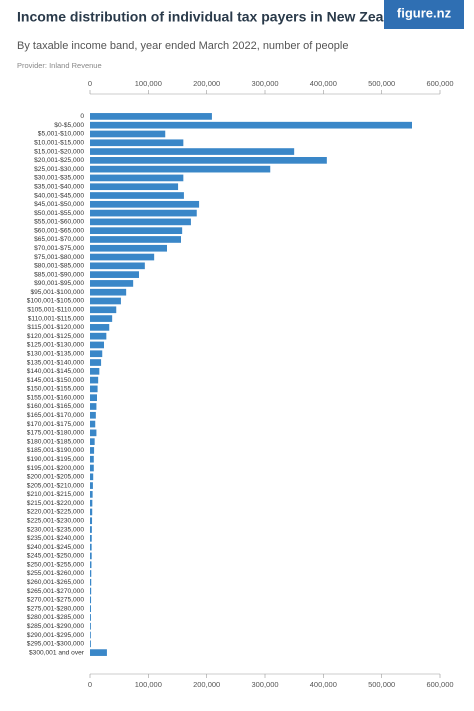 This screenshot has width=474, height=711. What do you see at coordinates (56, 626) in the screenshot?
I see `y-tick-label: $285,001-$290,000` at bounding box center [56, 626].